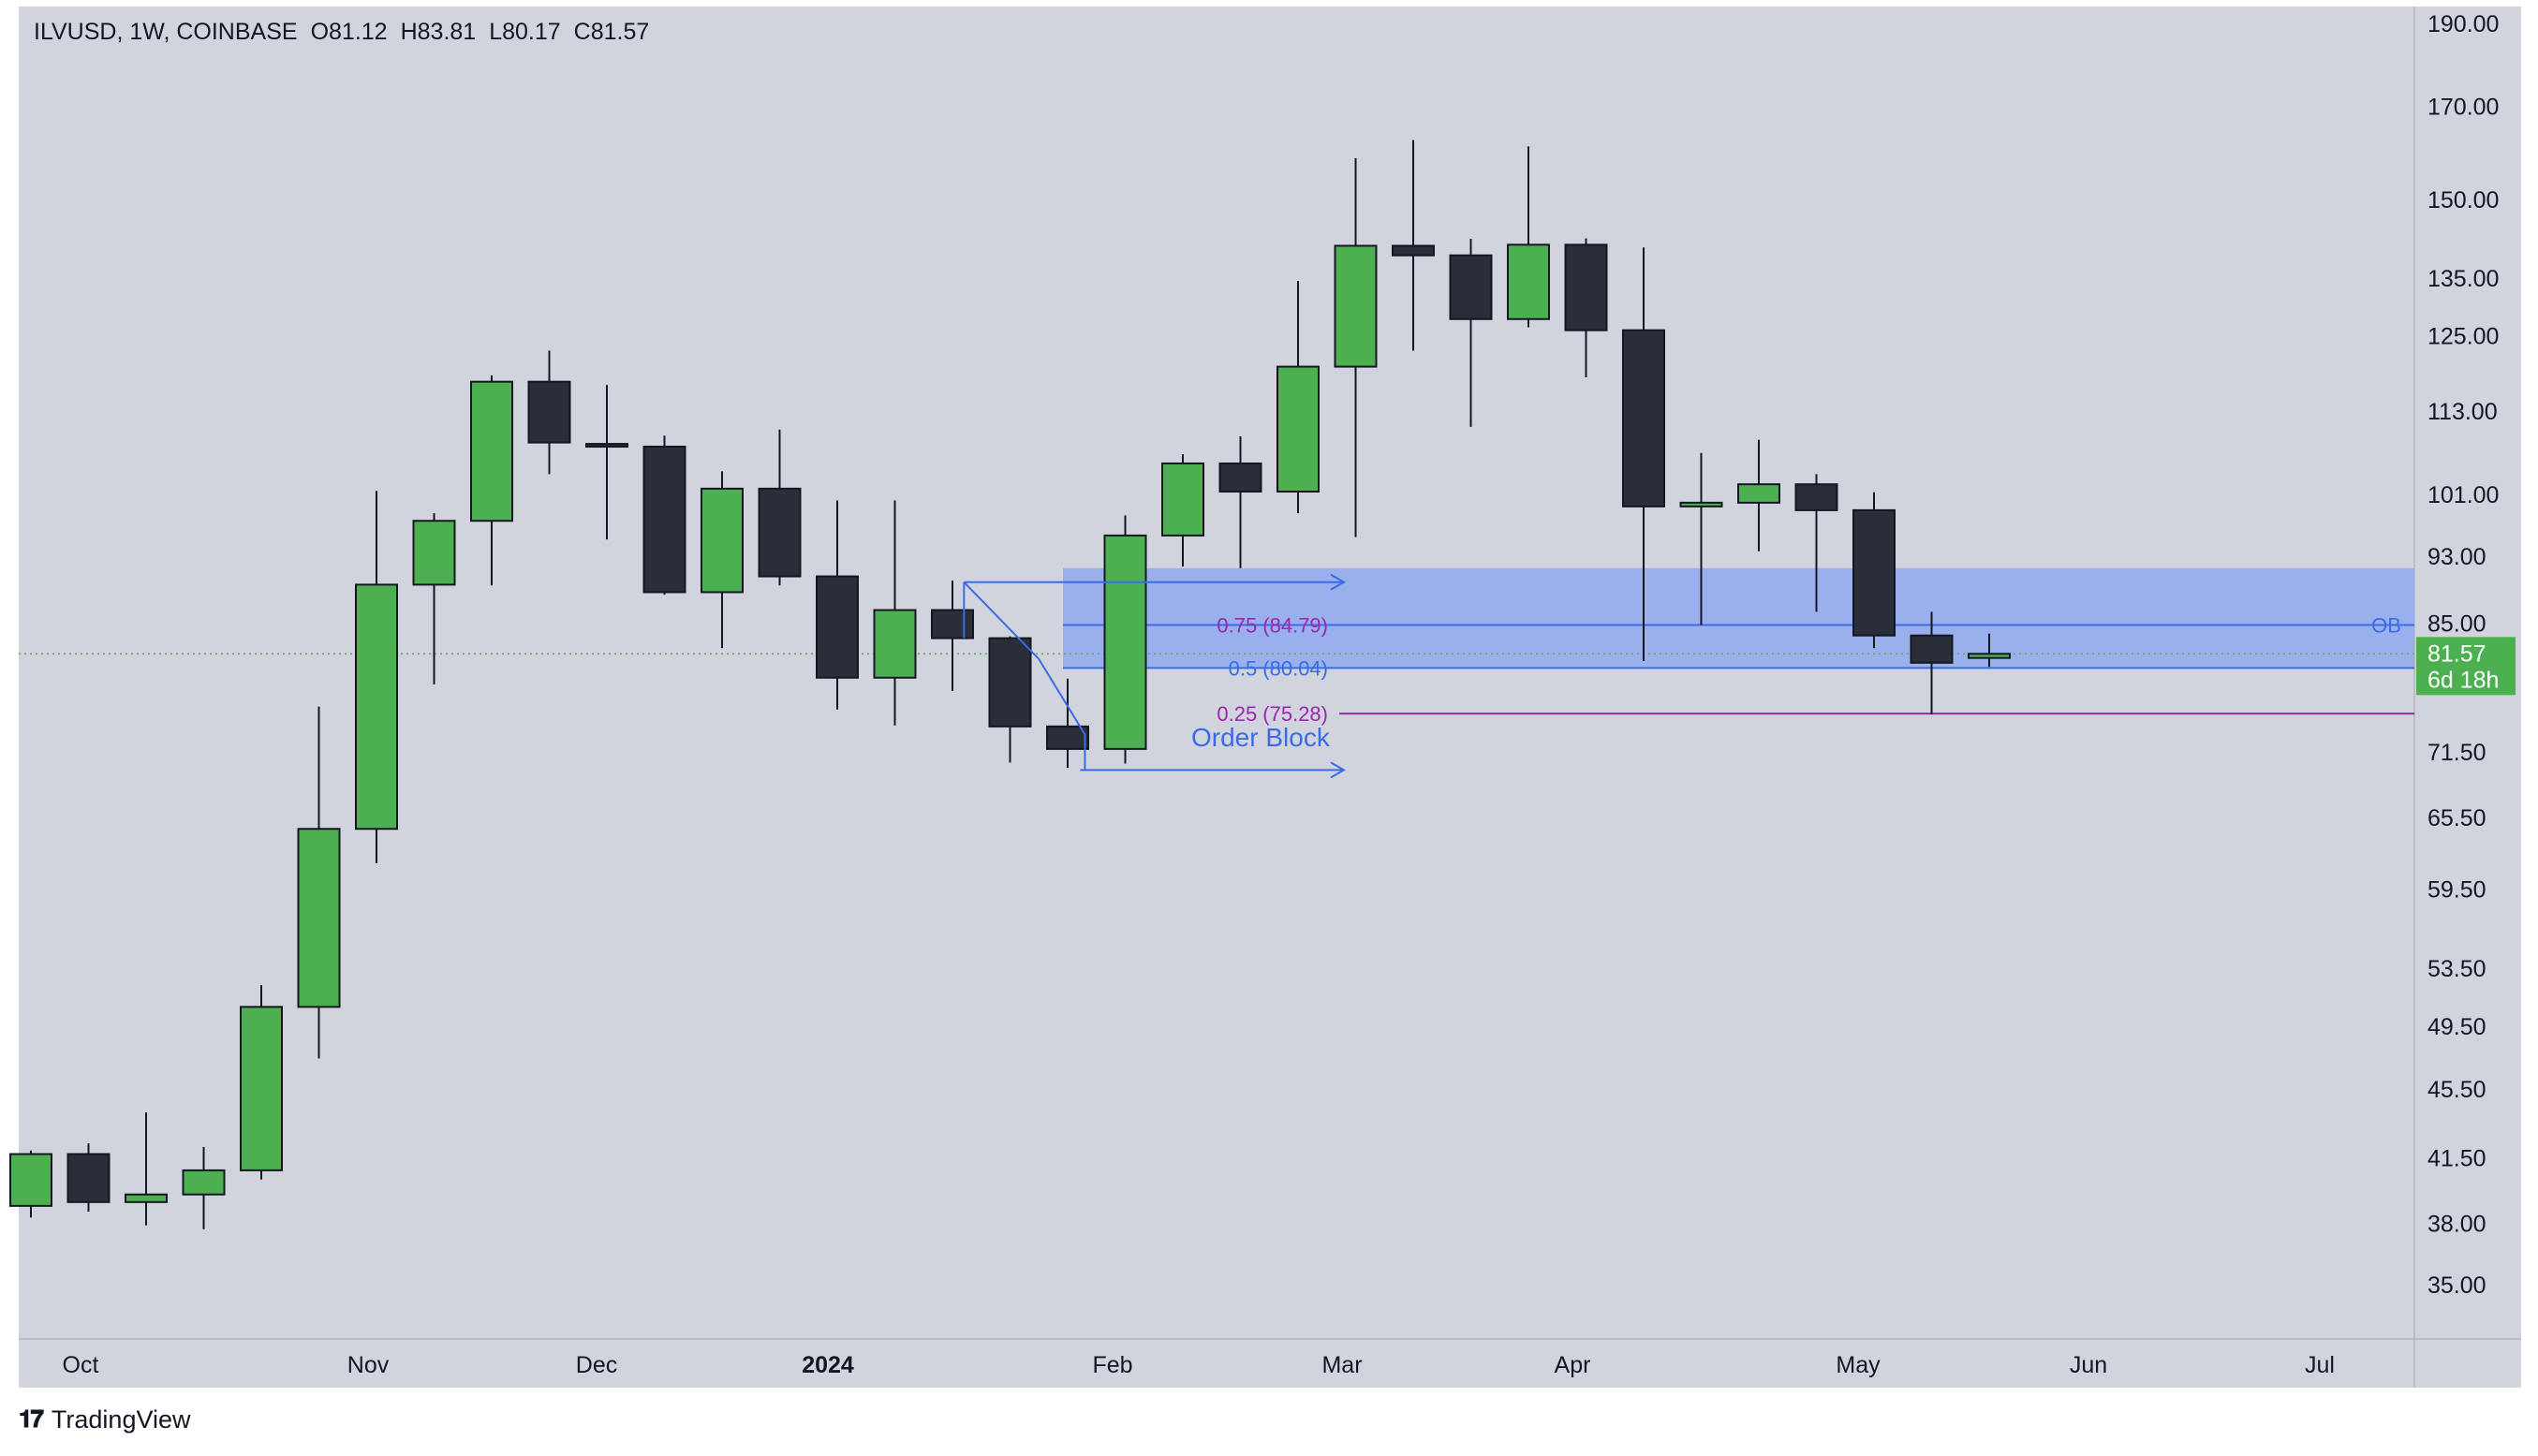  Describe the element at coordinates (1278, 668) in the screenshot. I see `fib-label-1: 0.5 (80.04)` at that location.